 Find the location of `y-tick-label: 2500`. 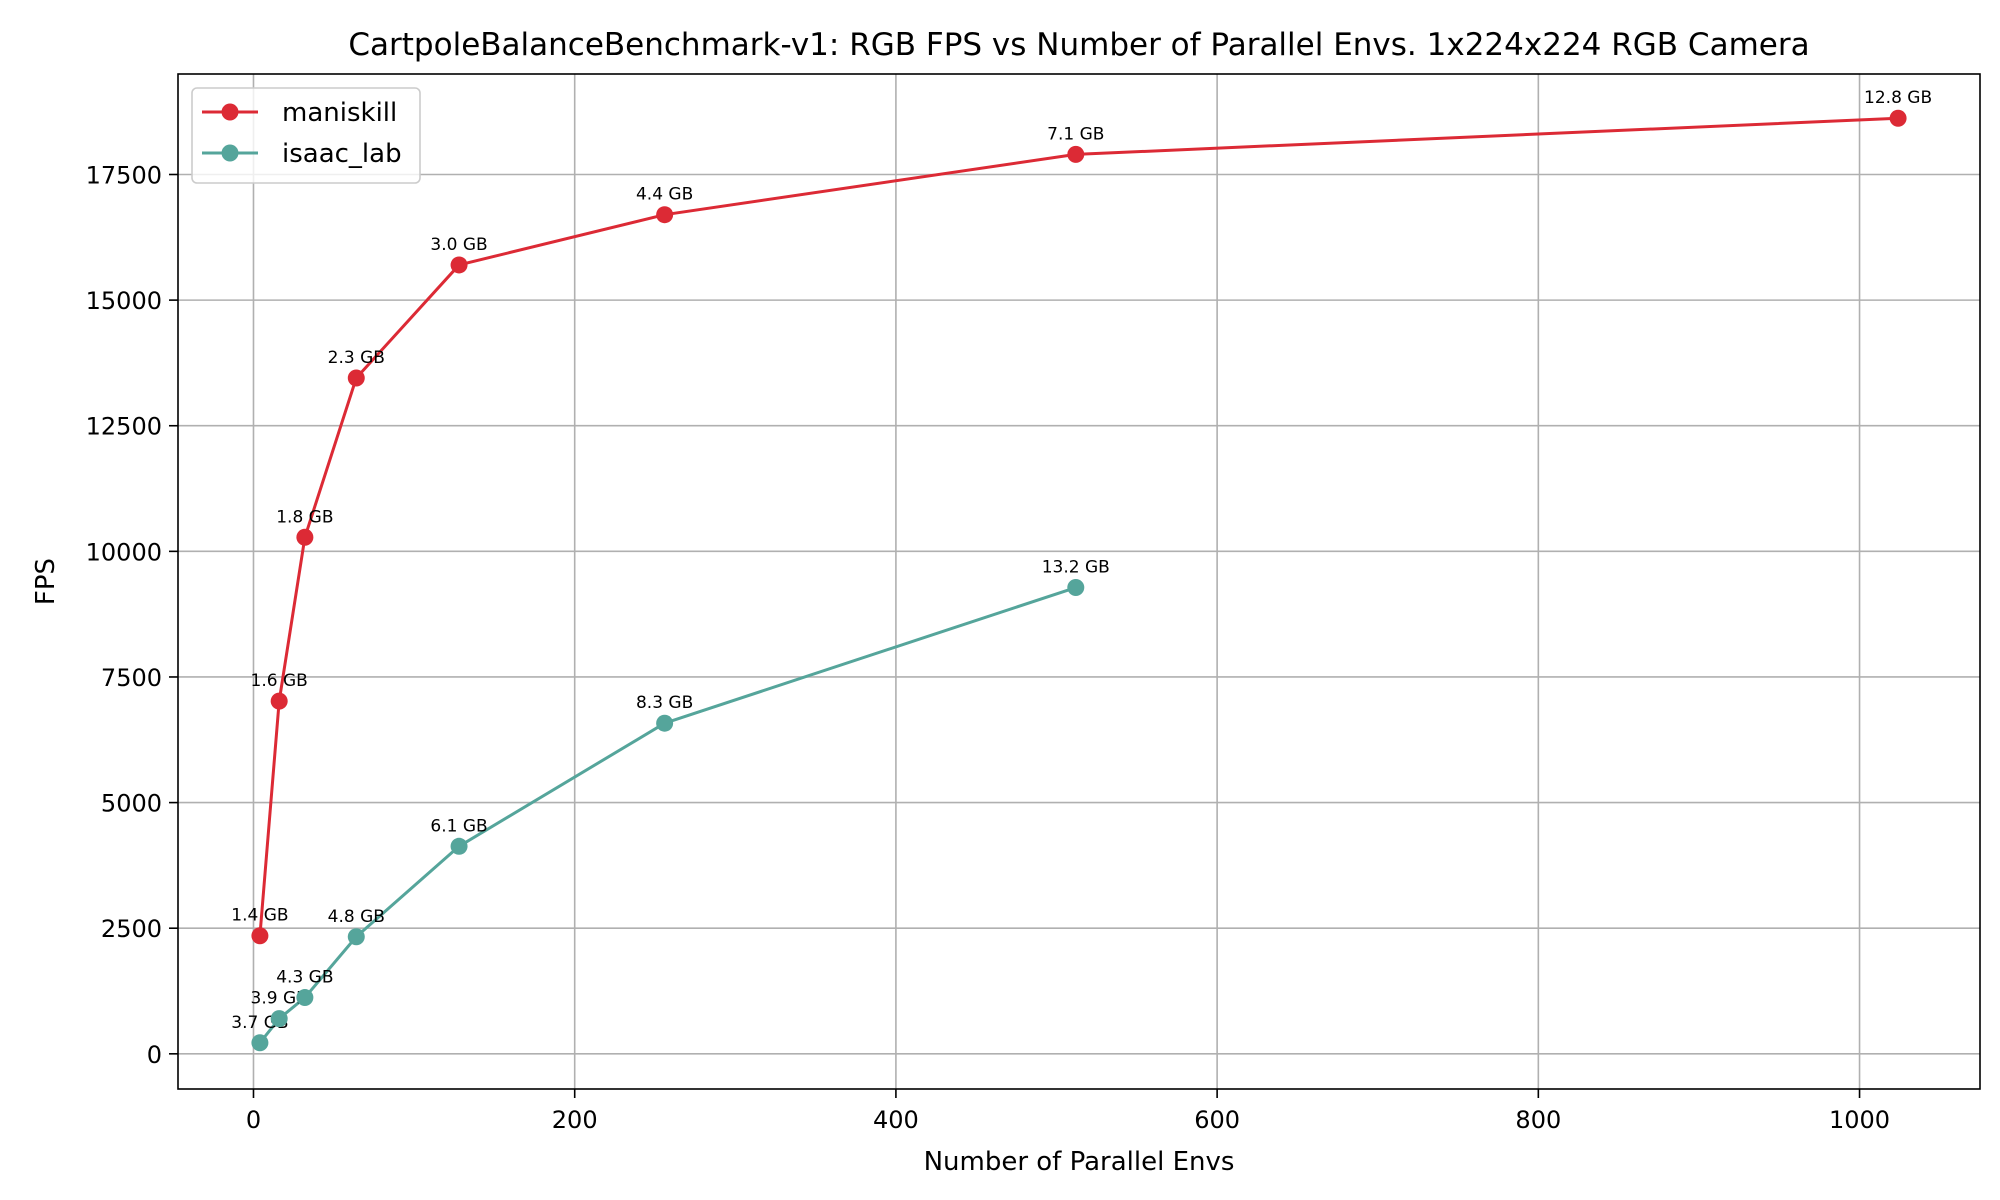

y-tick-label: 2500 is located at coordinates (131, 929).